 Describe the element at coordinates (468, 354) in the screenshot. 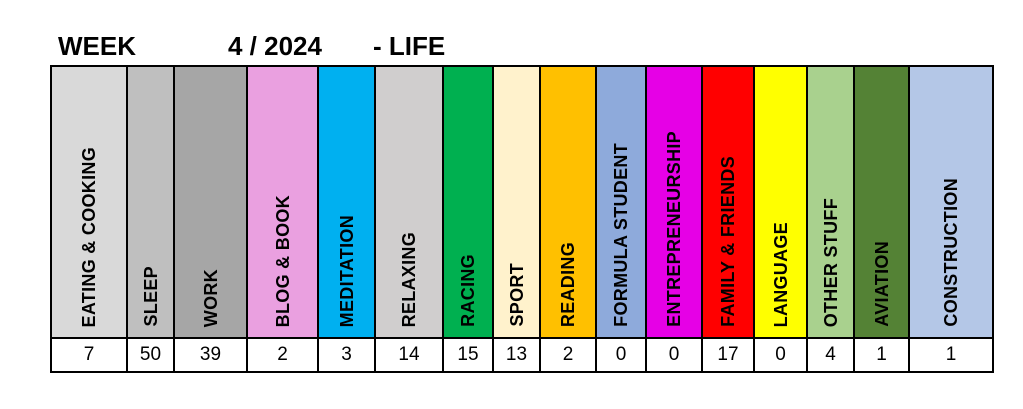

I see `category-value: 15` at that location.